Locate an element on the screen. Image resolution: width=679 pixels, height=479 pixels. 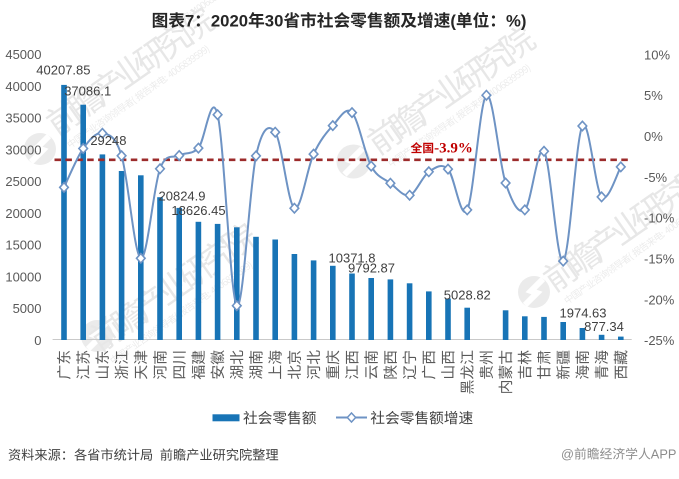
svg-text: -3.9% is located at coordinates (453, 148).